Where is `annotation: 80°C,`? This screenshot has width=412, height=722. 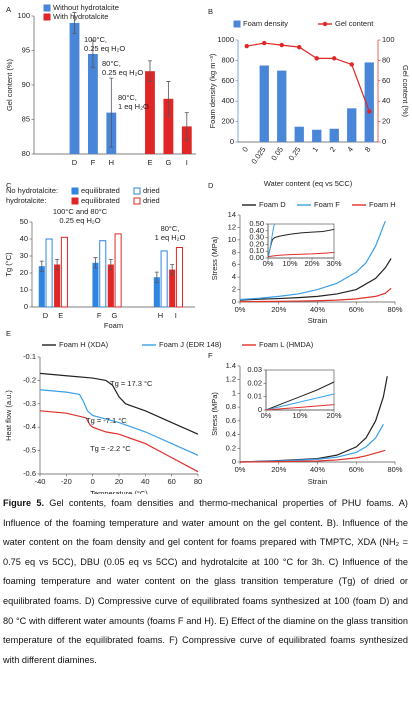 annotation: 80°C, is located at coordinates (170, 228).